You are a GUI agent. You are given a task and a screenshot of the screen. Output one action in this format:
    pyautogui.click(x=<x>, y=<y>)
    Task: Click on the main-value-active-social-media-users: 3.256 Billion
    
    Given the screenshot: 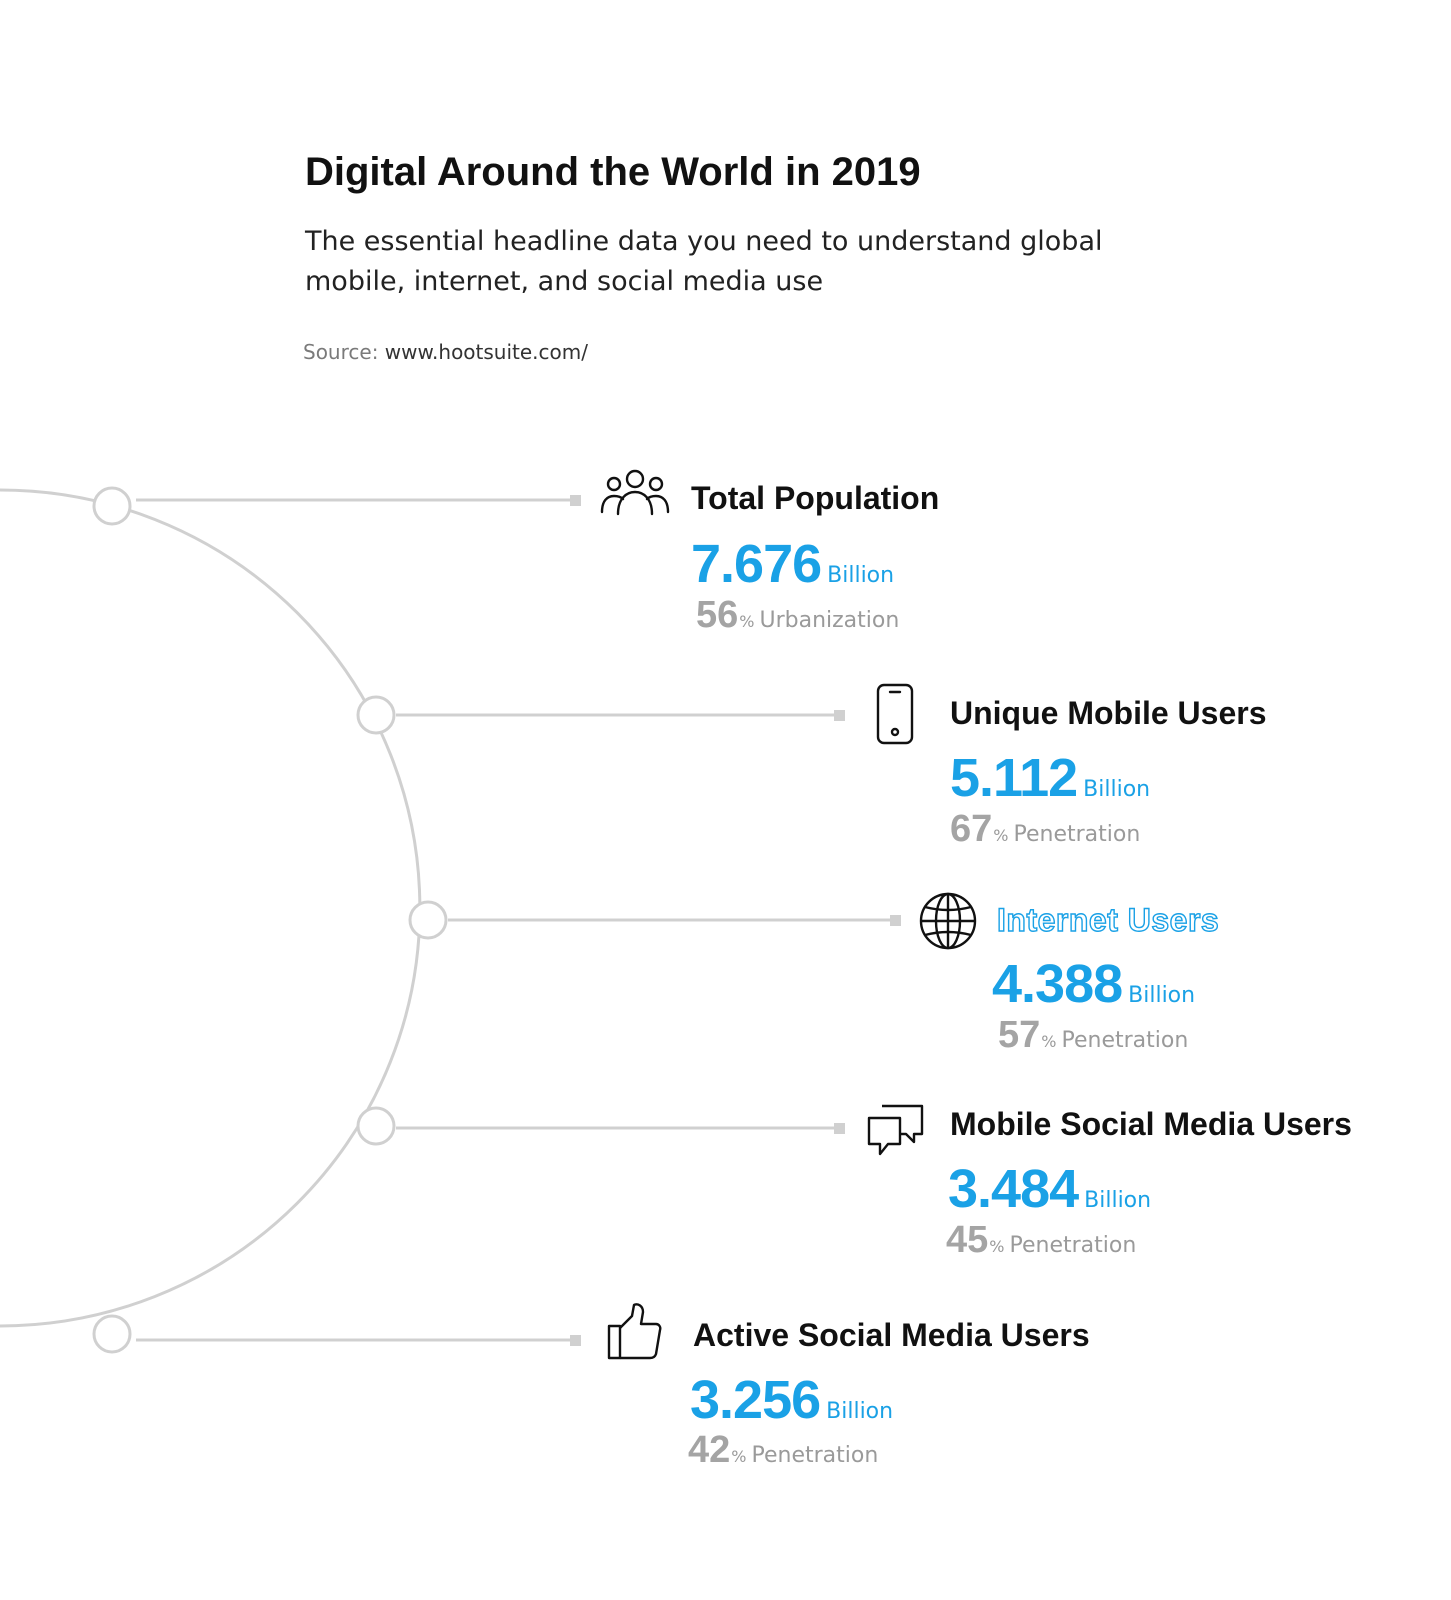 What is the action you would take?
    pyautogui.click(x=791, y=1400)
    